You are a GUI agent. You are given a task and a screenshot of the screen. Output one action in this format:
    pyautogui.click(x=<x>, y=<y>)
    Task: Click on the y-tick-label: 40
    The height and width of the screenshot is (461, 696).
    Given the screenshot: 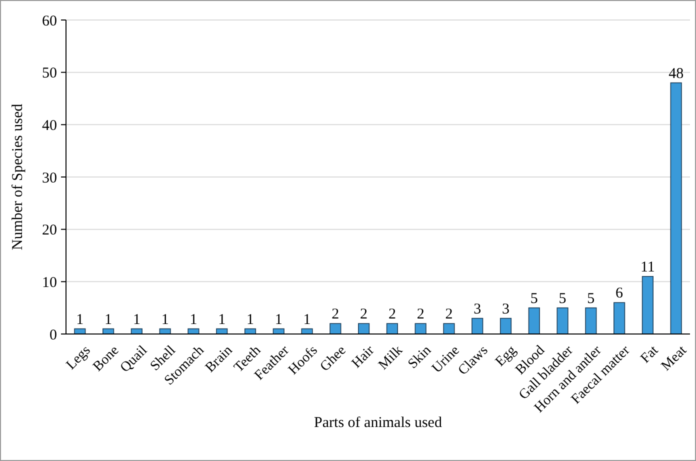 What is the action you would take?
    pyautogui.click(x=49, y=126)
    